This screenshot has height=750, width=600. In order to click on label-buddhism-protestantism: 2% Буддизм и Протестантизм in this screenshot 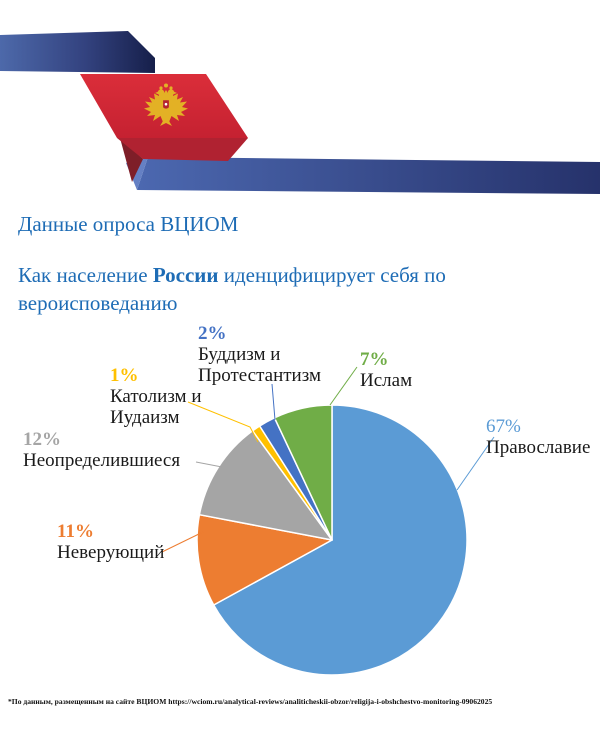, I will do `click(274, 354)`.